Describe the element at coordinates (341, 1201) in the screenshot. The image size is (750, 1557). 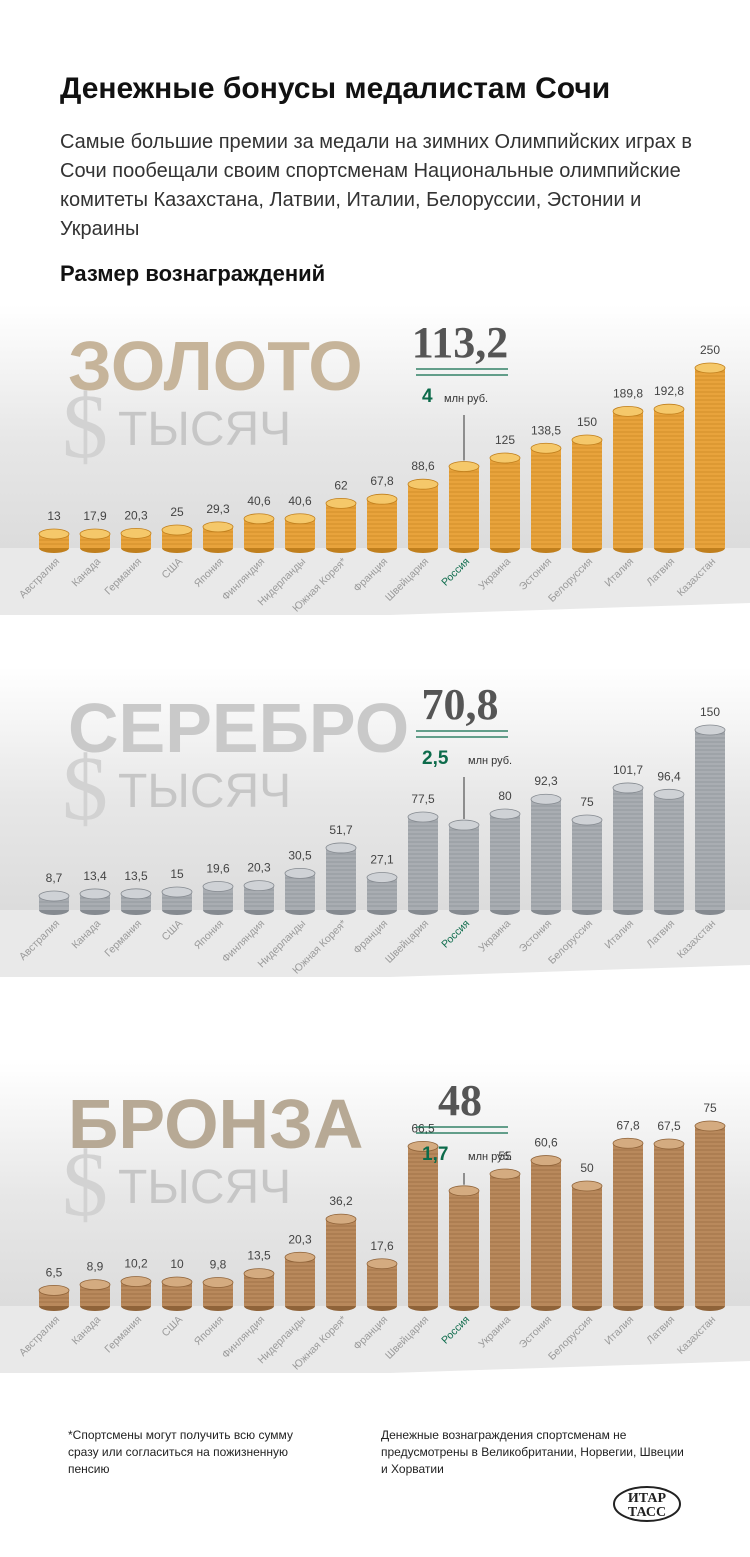
I see `value-label: 36,2` at that location.